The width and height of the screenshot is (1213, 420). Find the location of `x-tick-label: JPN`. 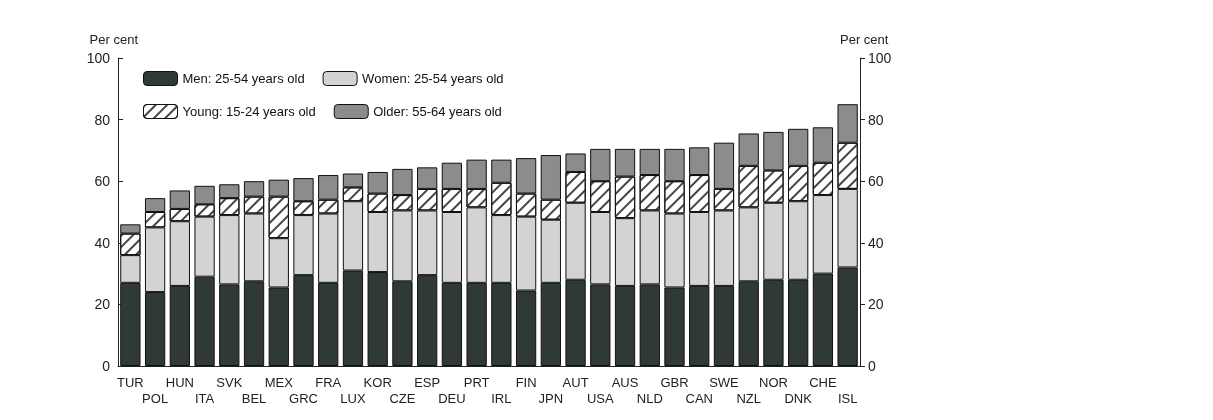

x-tick-label: JPN is located at coordinates (551, 398).